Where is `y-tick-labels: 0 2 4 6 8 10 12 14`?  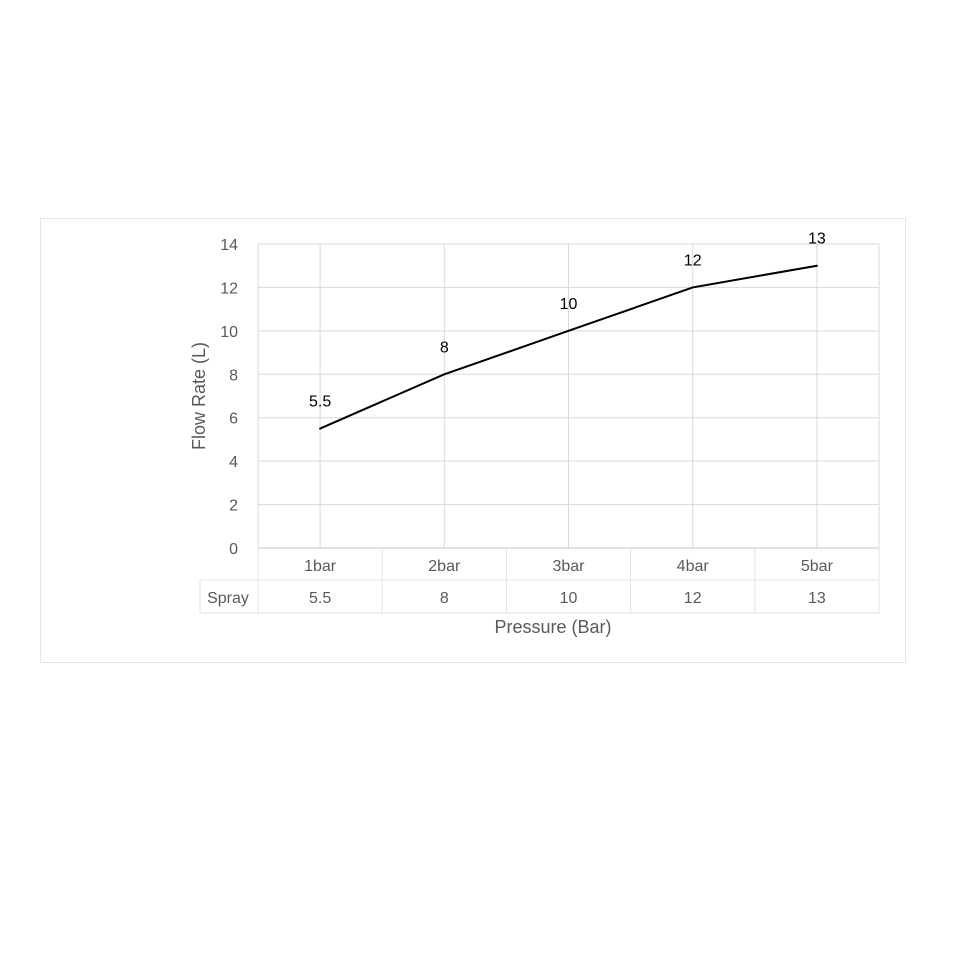
y-tick-labels: 0 2 4 6 8 10 12 14 is located at coordinates (229, 397).